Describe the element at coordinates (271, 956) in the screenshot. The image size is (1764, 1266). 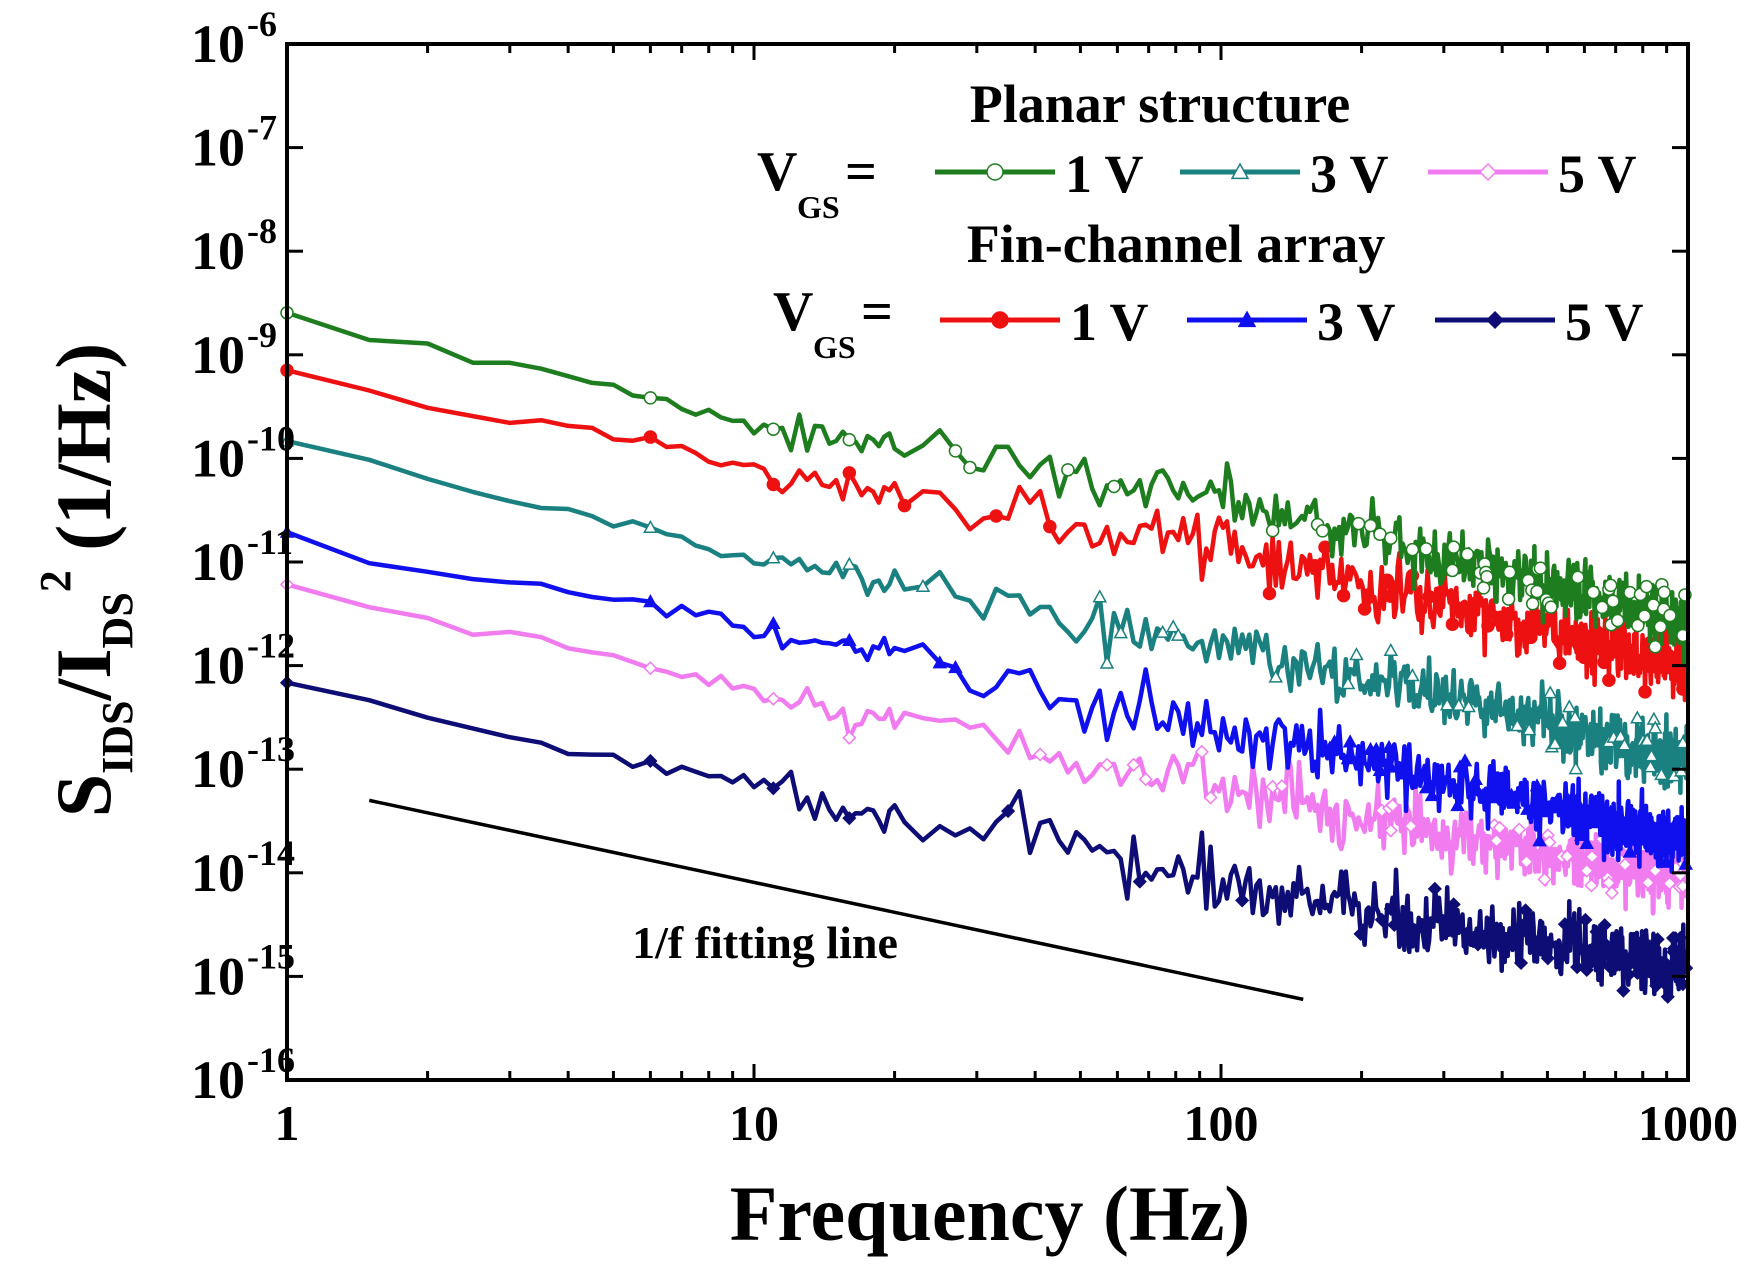
I see `y-tick-label-exp: -15` at that location.